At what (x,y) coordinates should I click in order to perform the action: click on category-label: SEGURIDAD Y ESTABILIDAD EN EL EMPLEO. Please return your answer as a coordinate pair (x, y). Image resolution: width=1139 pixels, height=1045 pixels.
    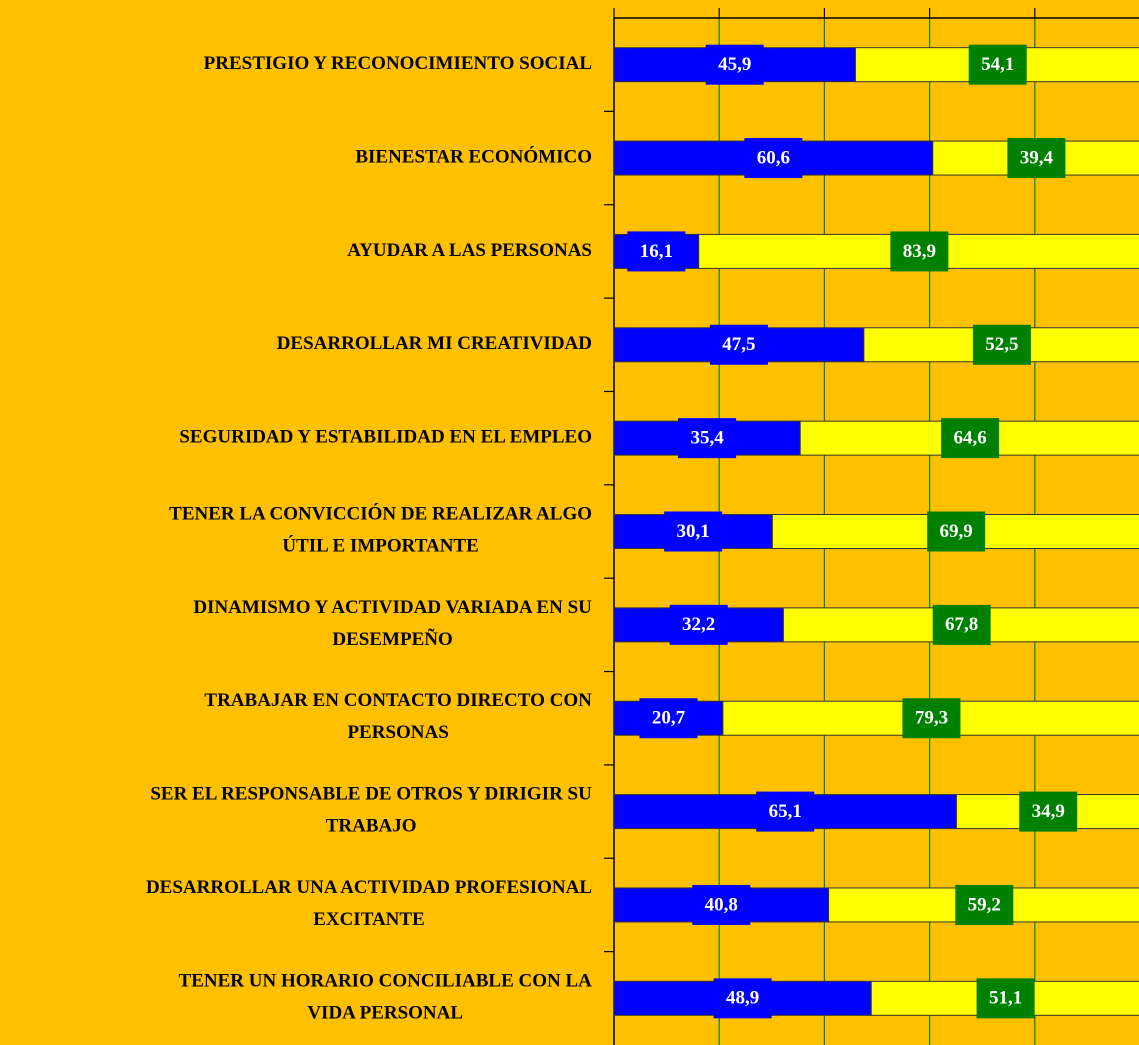
    Looking at the image, I should click on (385, 436).